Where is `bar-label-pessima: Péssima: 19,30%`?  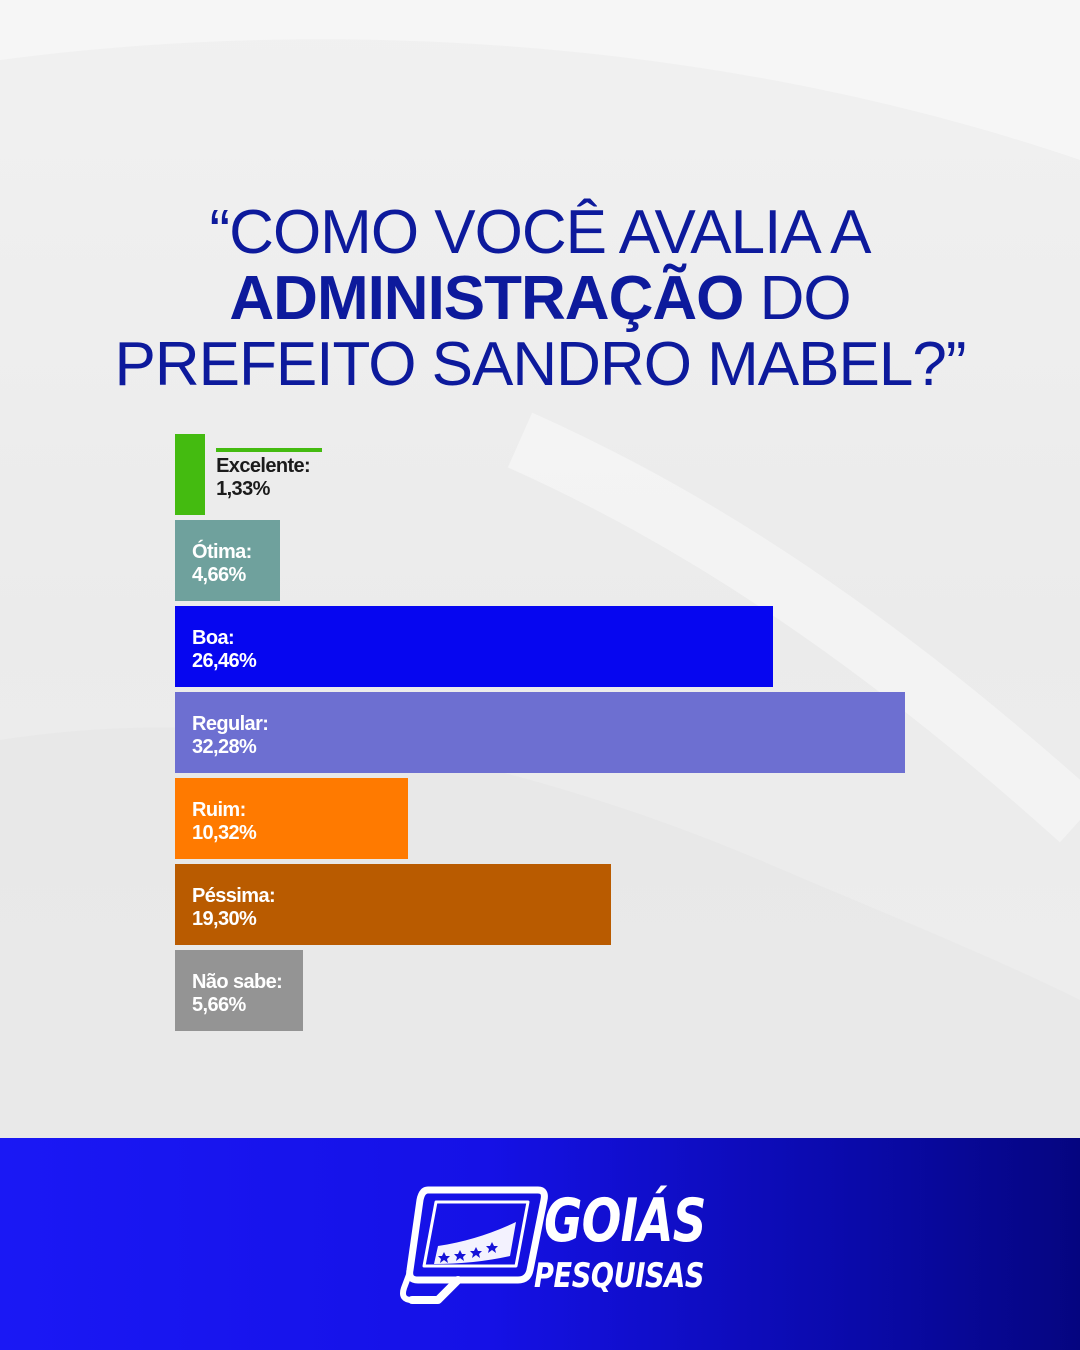 bar-label-pessima: Péssima: 19,30% is located at coordinates (234, 908).